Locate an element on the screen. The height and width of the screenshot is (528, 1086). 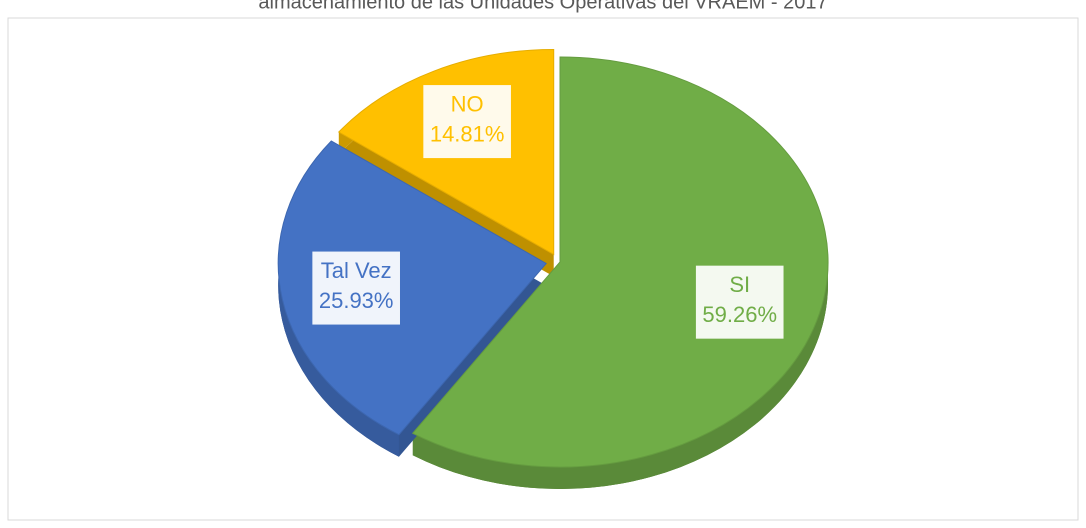
data-label-value: 59.26% is located at coordinates (739, 314).